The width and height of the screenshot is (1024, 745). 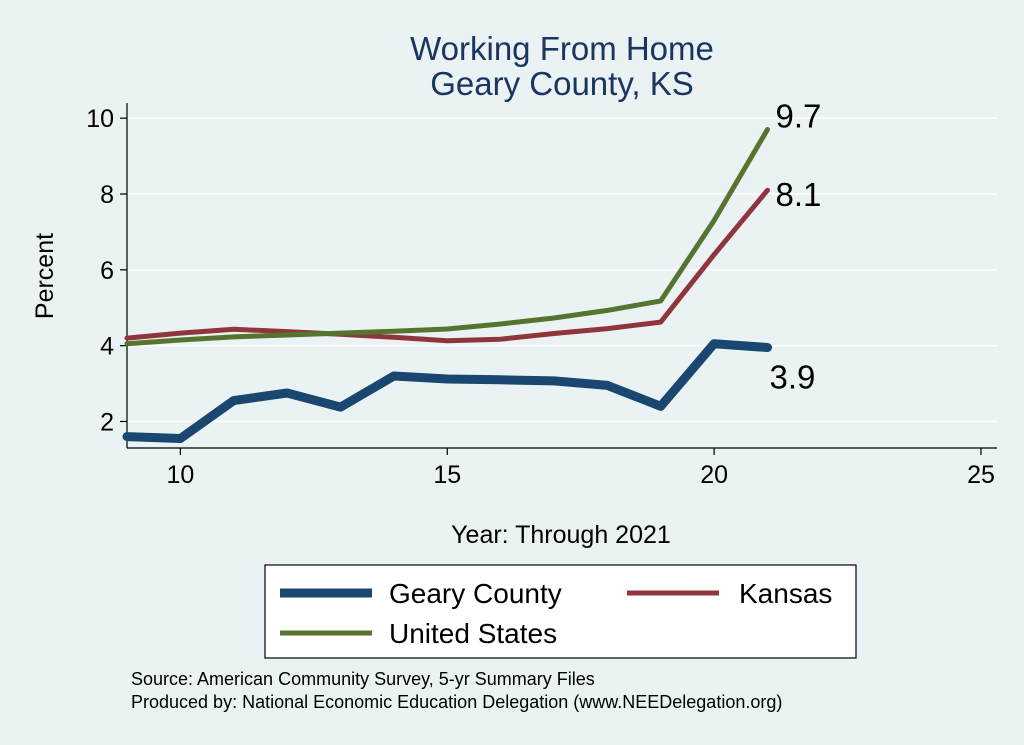 I want to click on y-tick-label: 4, so click(x=107, y=347).